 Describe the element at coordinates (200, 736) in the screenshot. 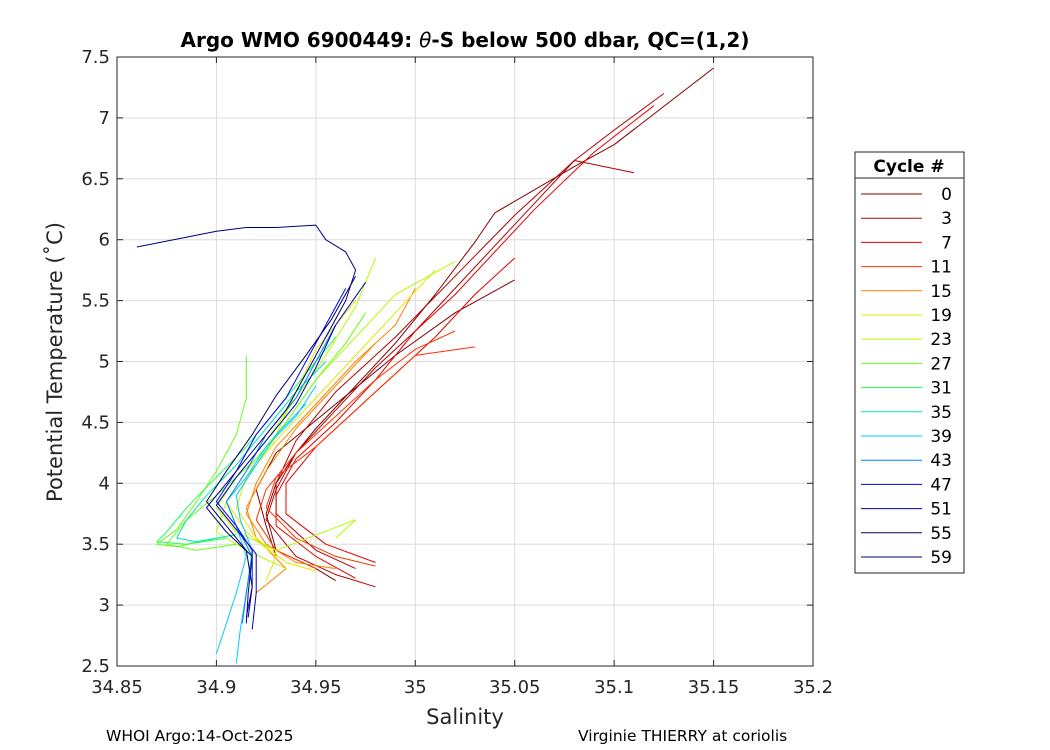

I see `footer-left: WHOI Argo:14-Oct-2025` at that location.